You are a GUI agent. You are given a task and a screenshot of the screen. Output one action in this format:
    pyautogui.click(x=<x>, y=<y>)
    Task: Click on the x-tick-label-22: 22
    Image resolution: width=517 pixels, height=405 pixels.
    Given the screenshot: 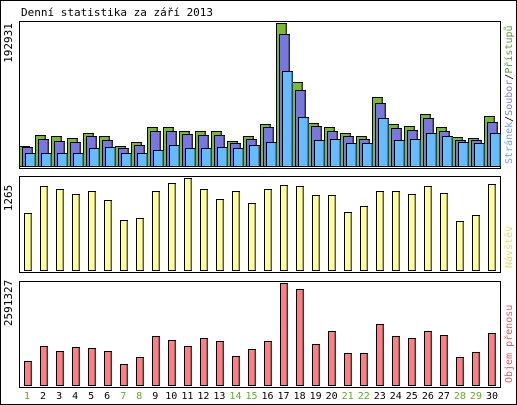 What is the action you would take?
    pyautogui.click(x=364, y=396)
    